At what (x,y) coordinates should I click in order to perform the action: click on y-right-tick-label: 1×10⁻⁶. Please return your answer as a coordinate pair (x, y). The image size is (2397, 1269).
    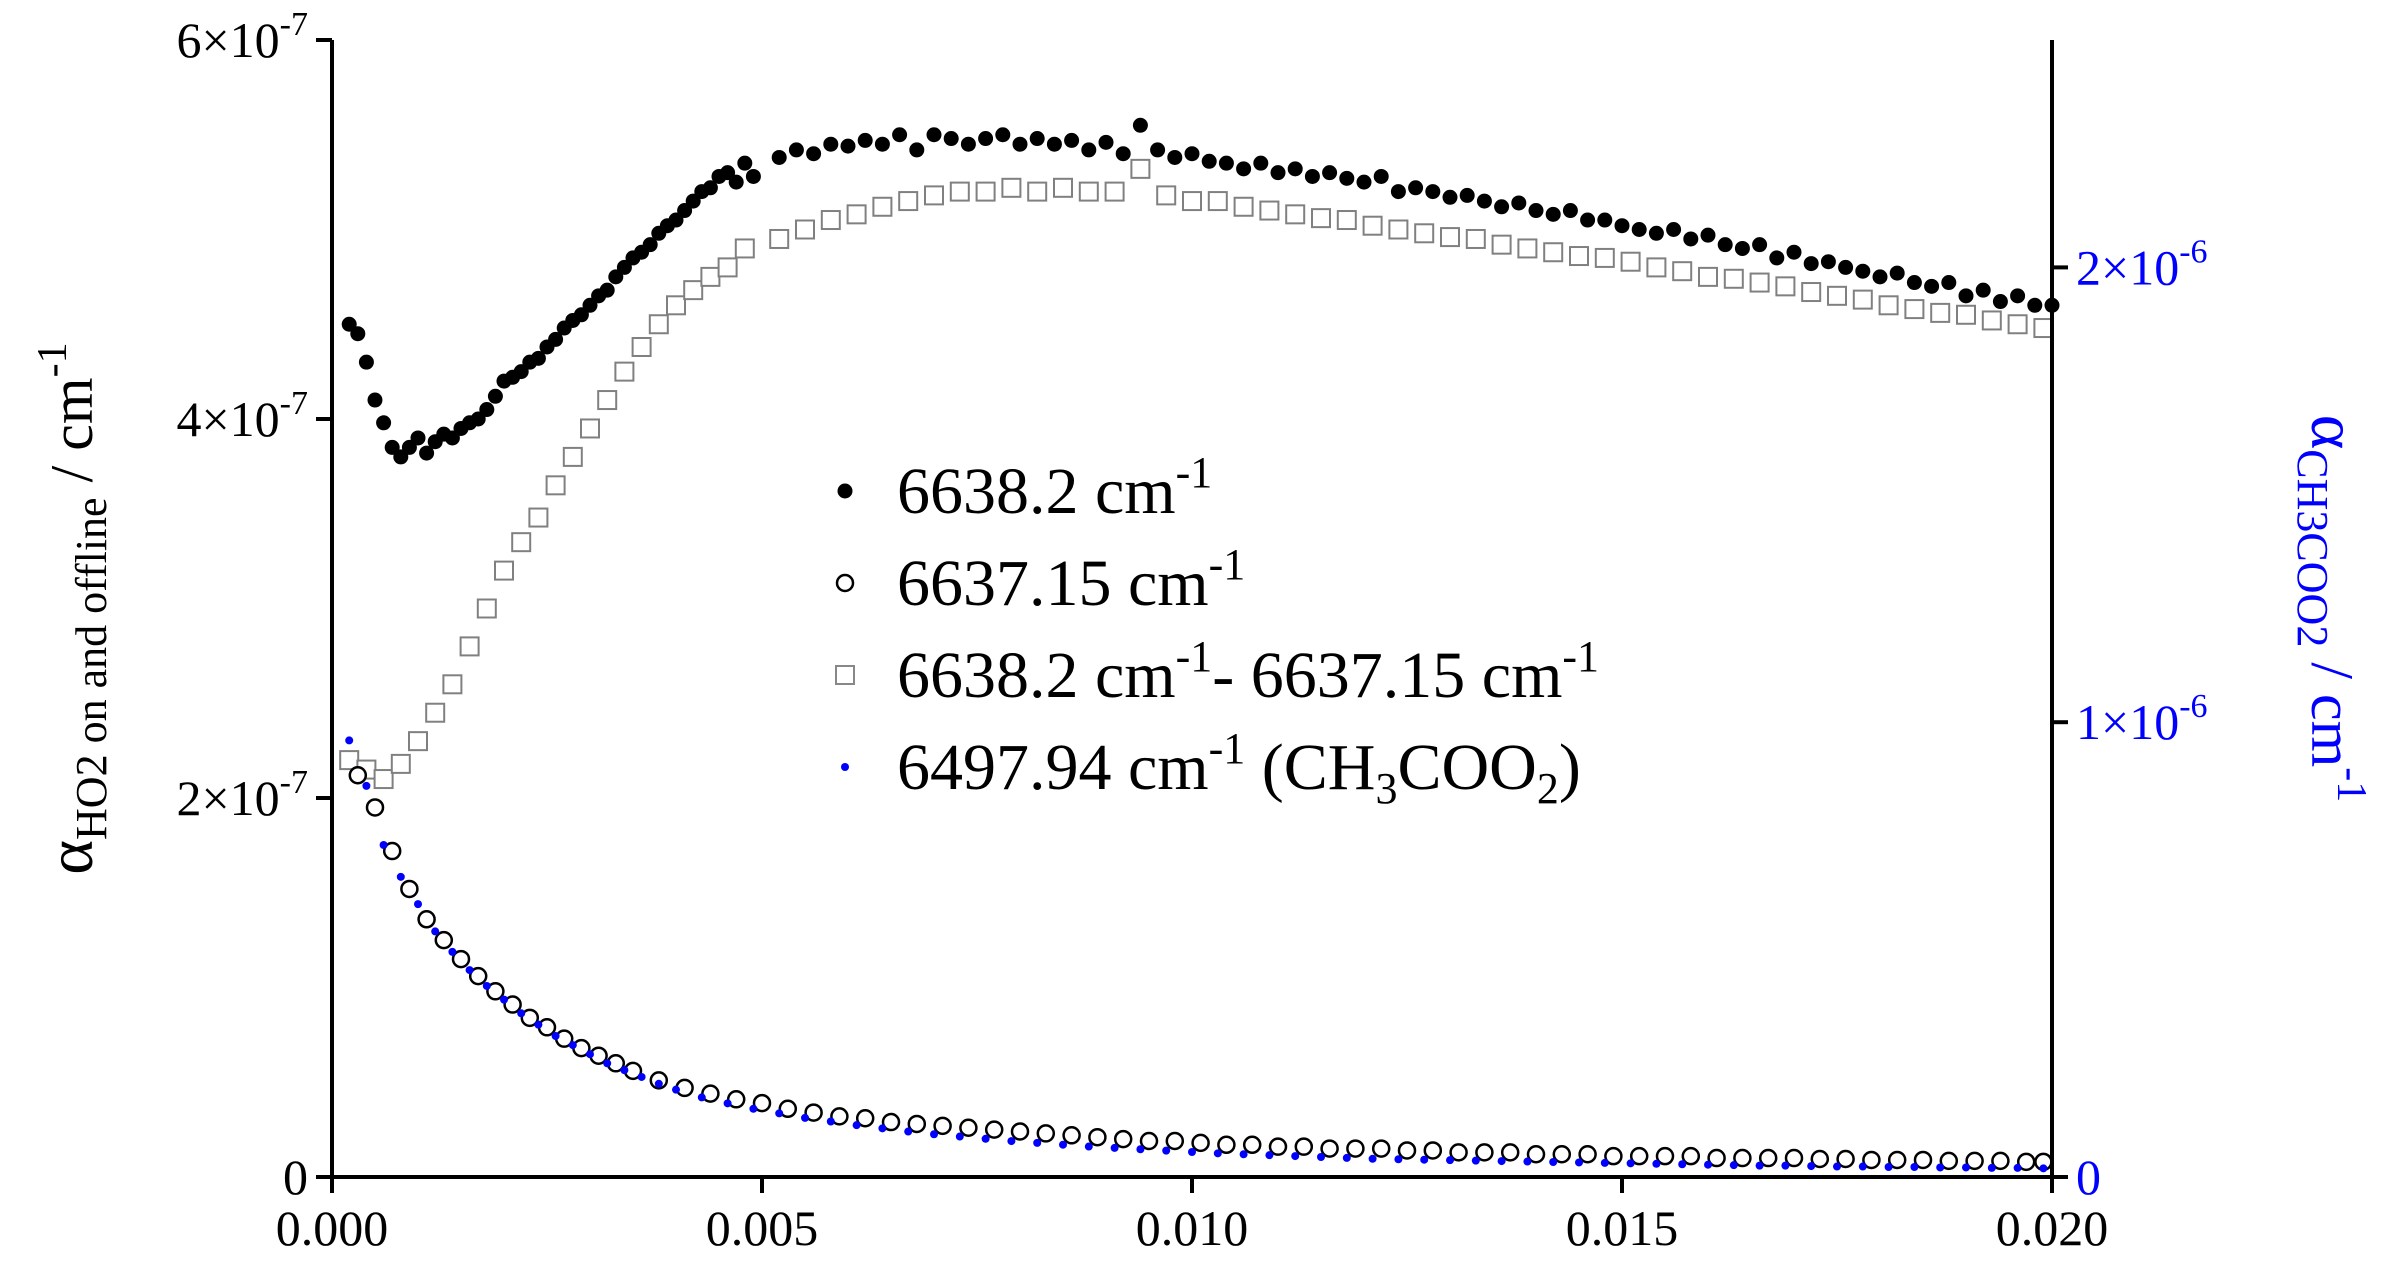
    Looking at the image, I should click on (2142, 719).